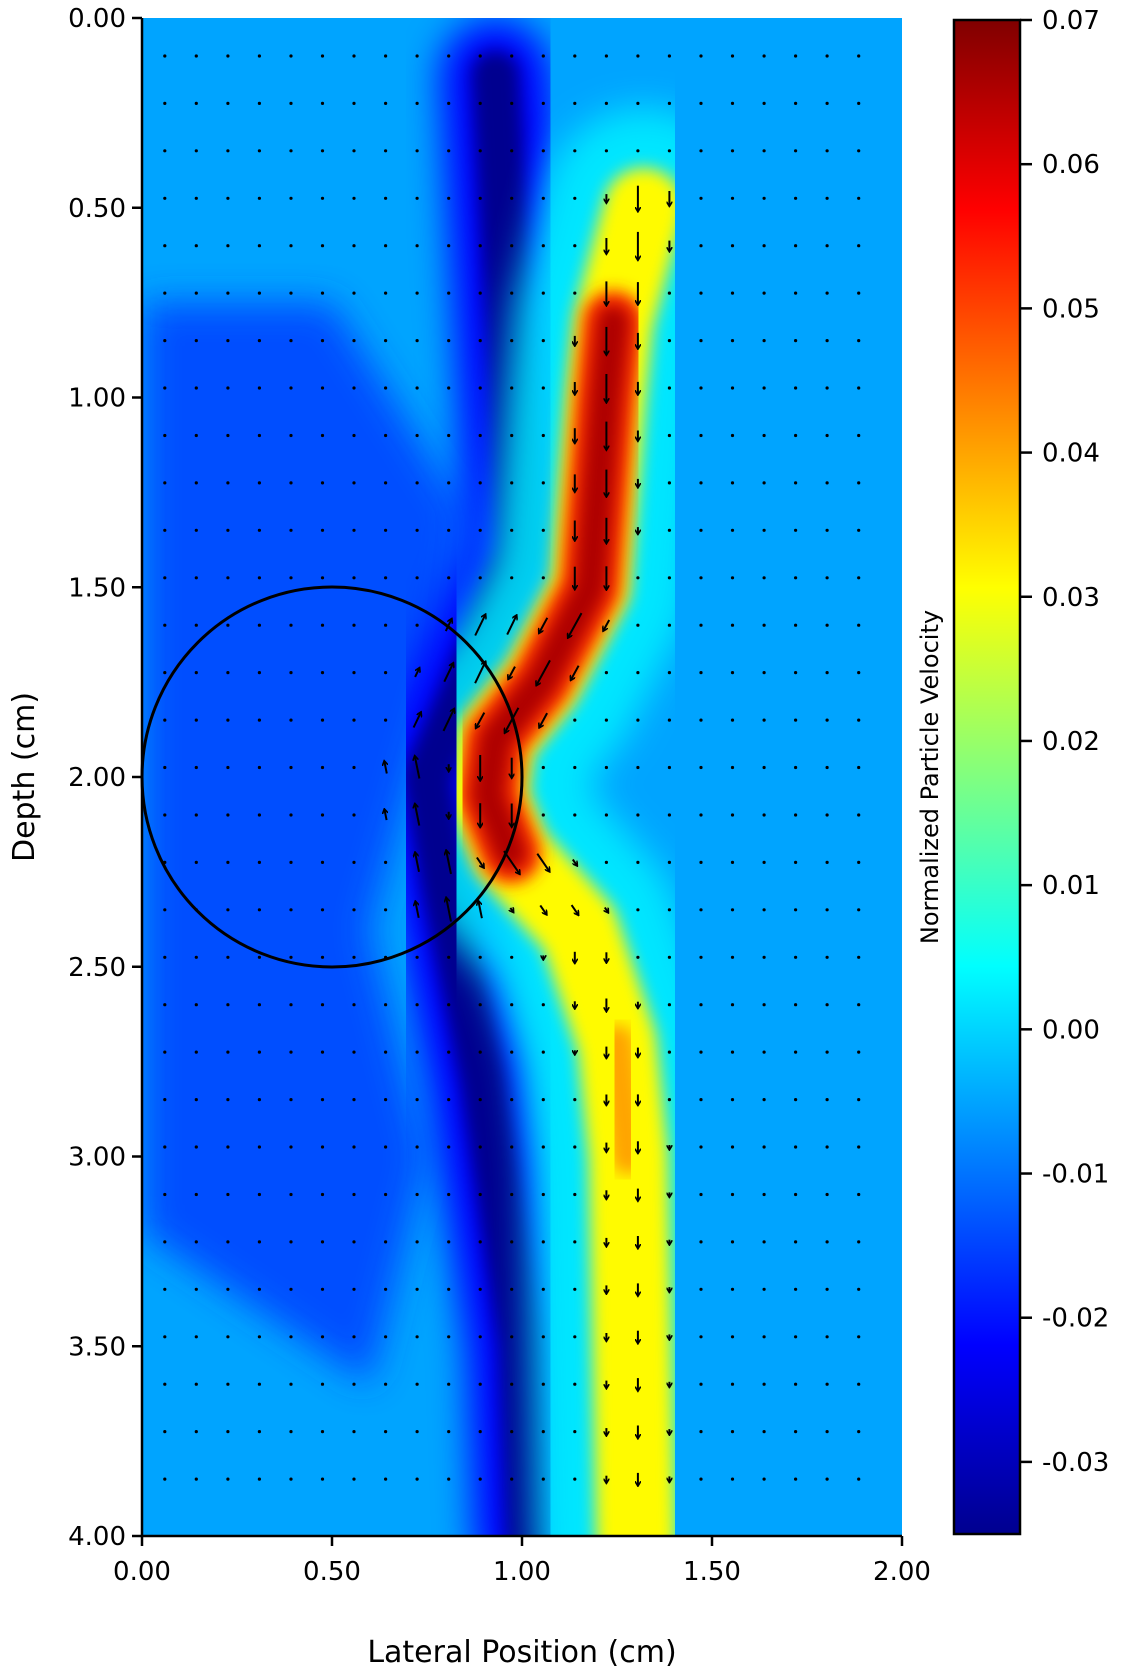 The width and height of the screenshot is (1126, 1672). Describe the element at coordinates (97, 1158) in the screenshot. I see `y-tick-label: 3.00` at that location.